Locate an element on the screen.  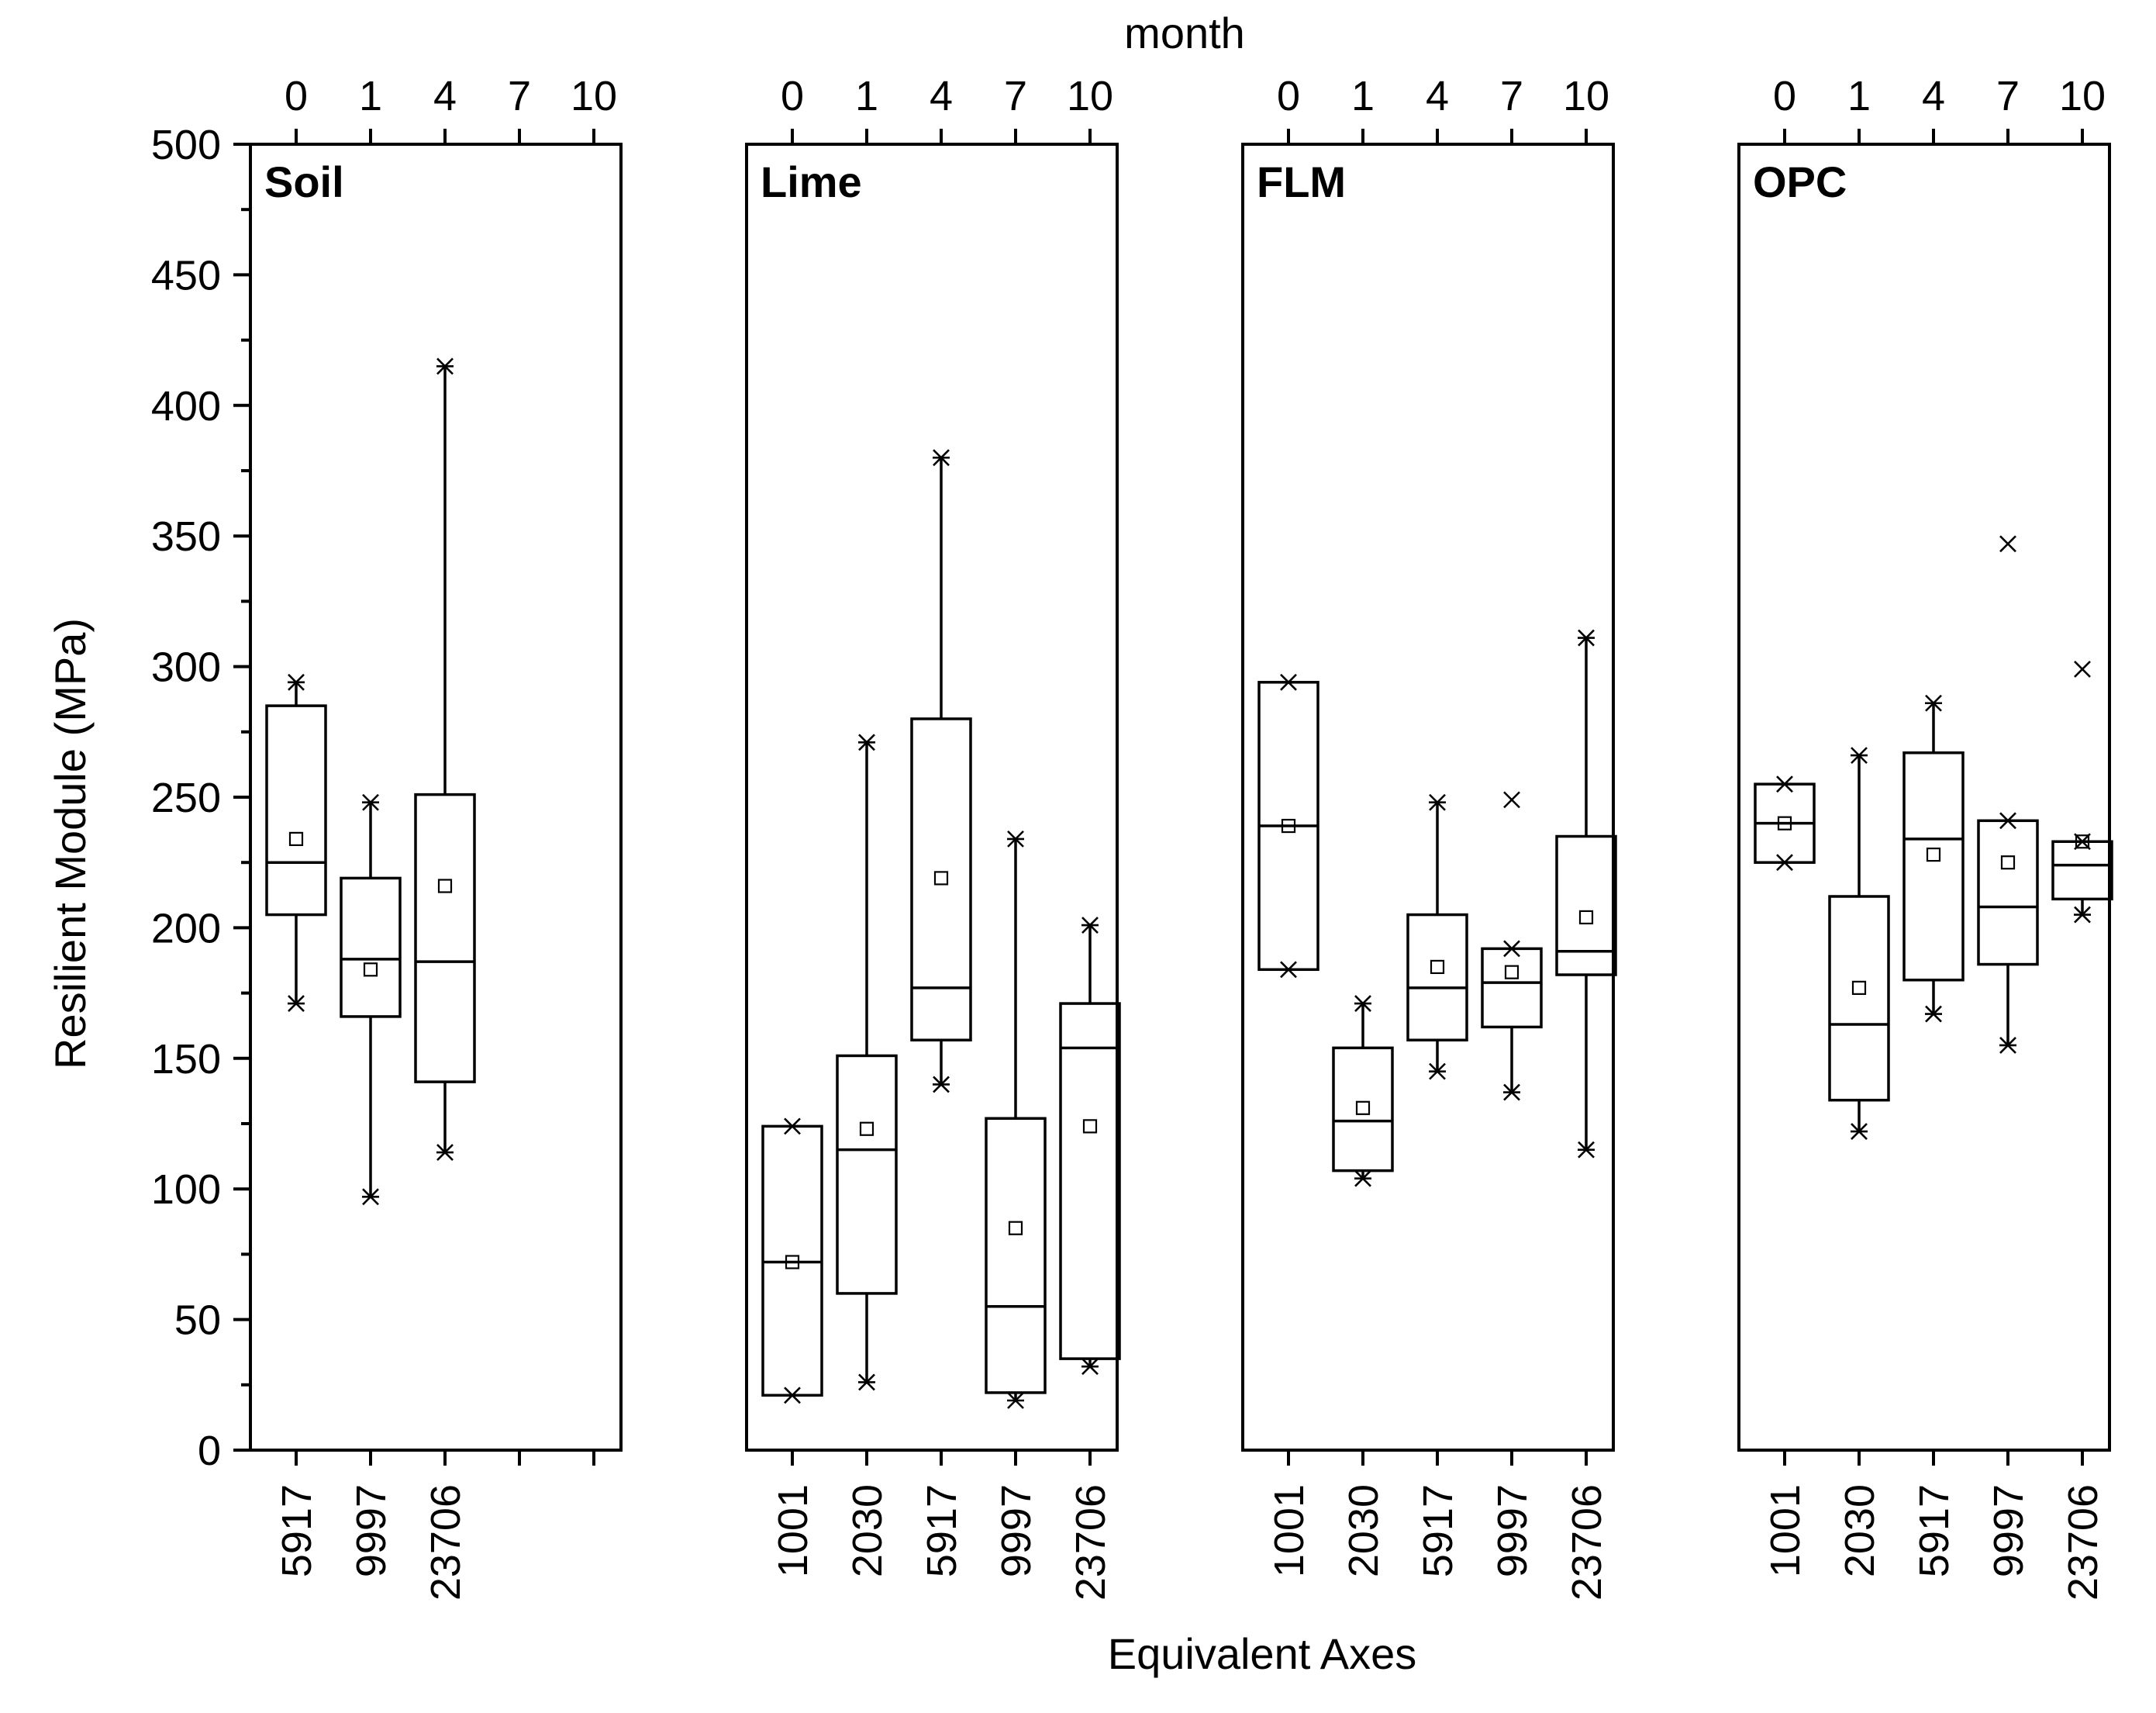
panel-lime-box-3-max-marker is located at coordinates (1015, 839).